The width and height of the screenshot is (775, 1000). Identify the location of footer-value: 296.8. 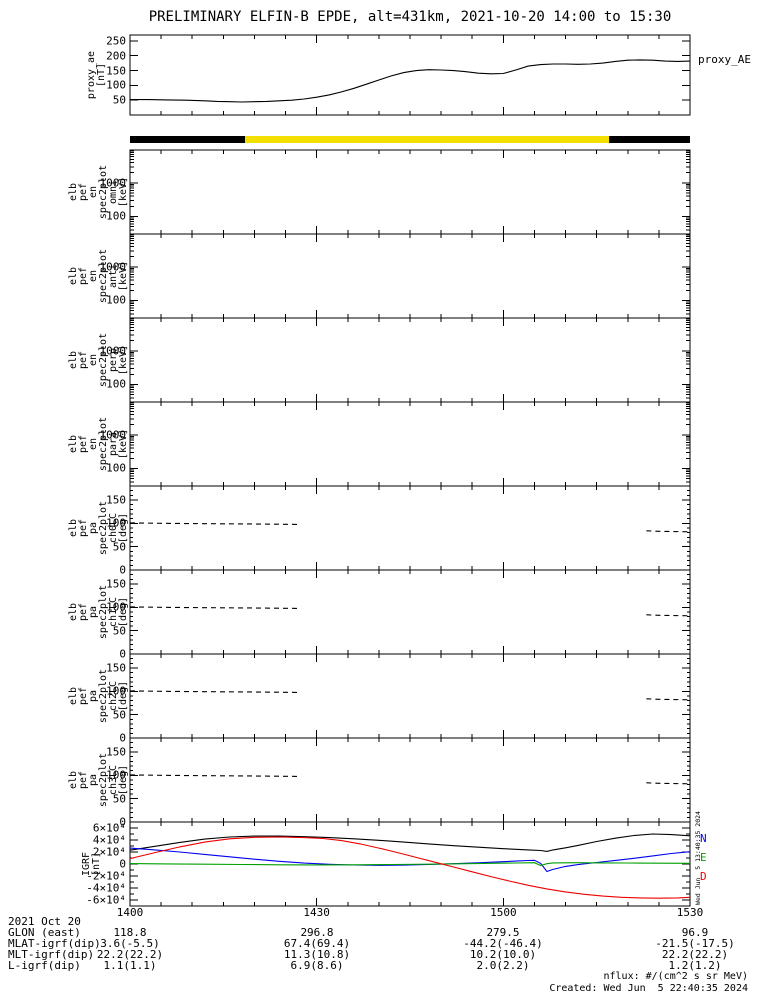
(317, 932).